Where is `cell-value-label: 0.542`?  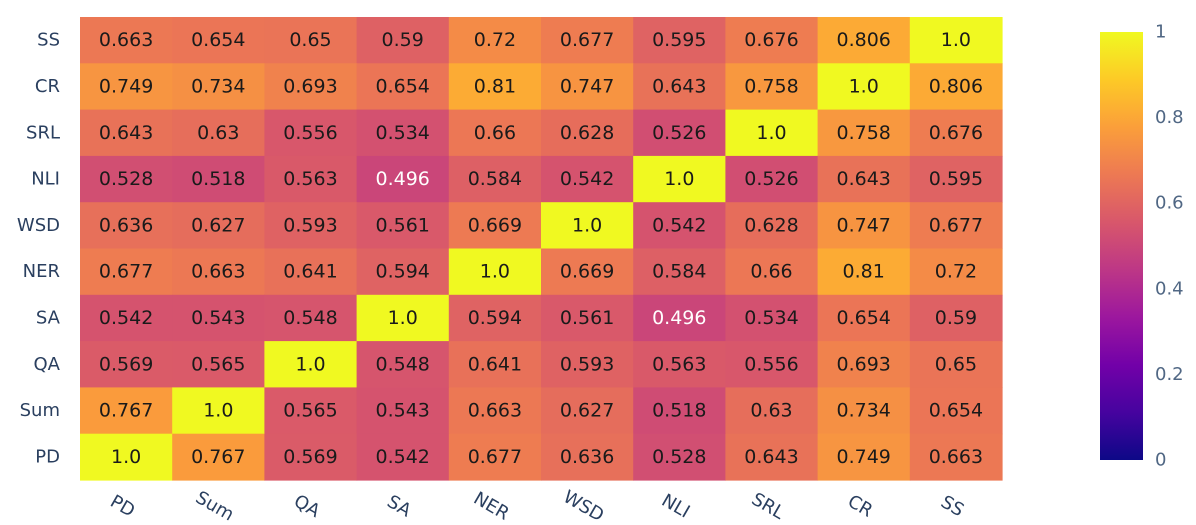
cell-value-label: 0.542 is located at coordinates (587, 179).